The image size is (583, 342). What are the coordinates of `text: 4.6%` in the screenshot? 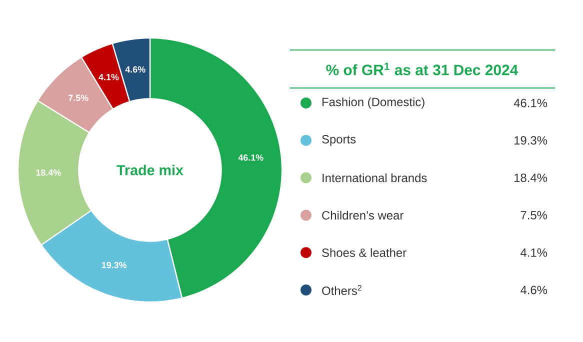 It's located at (534, 290).